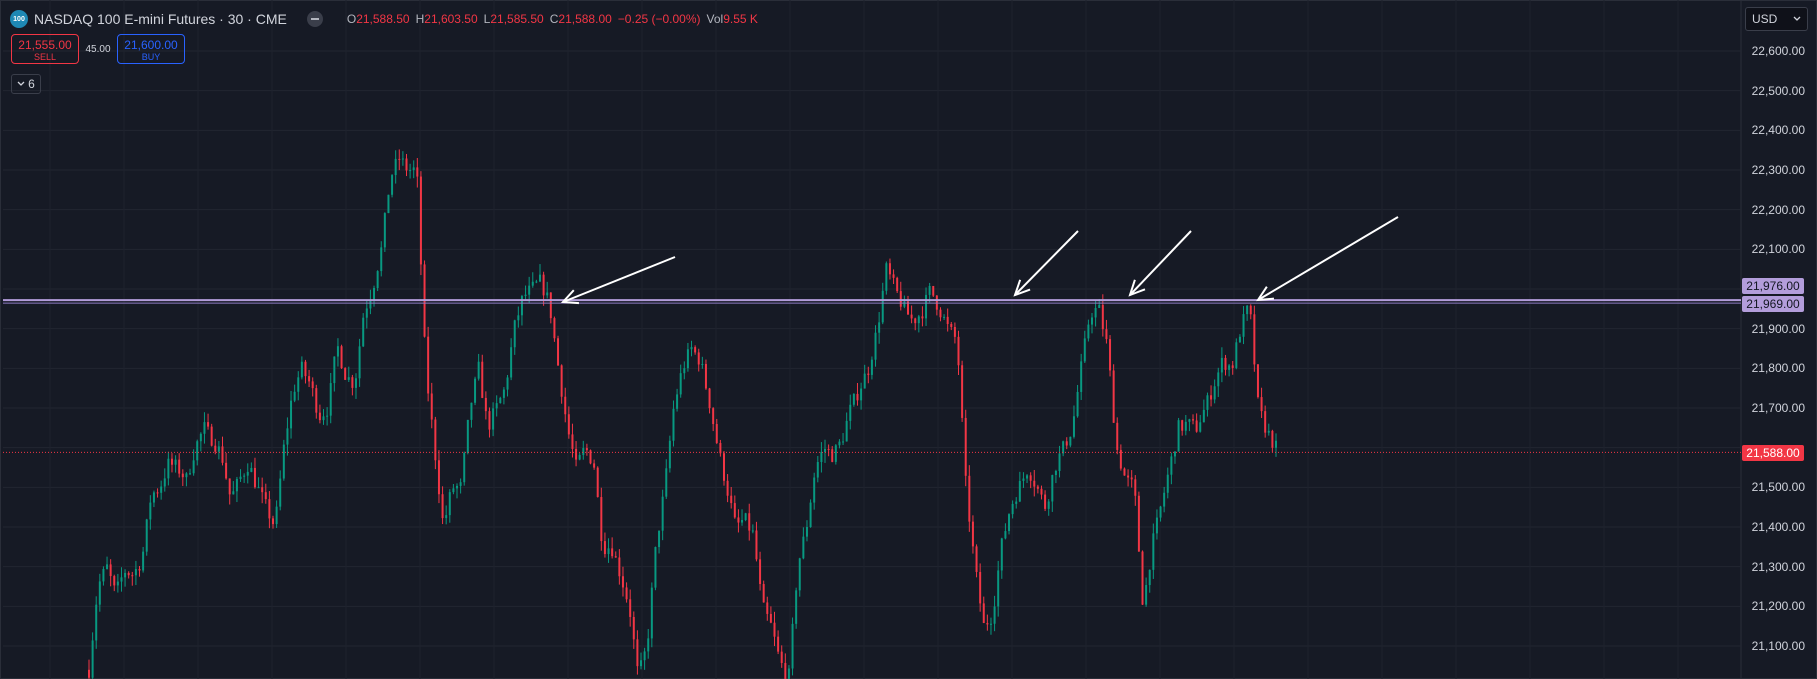 The width and height of the screenshot is (1817, 679). Describe the element at coordinates (26, 84) in the screenshot. I see `indicators-collapse-button: 6` at that location.